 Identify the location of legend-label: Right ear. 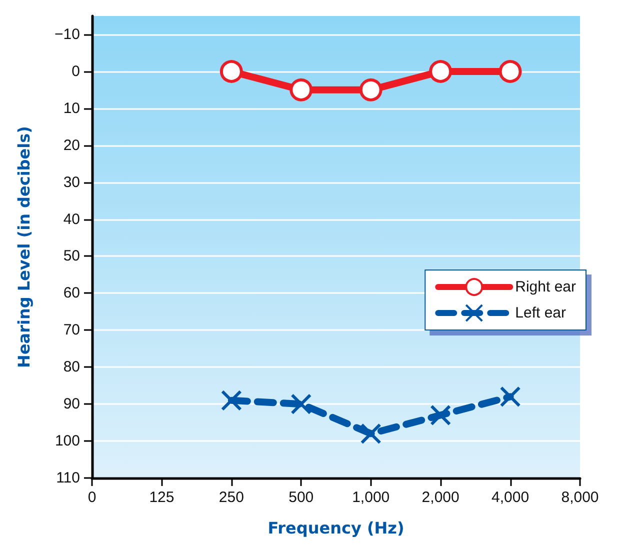
(545, 287).